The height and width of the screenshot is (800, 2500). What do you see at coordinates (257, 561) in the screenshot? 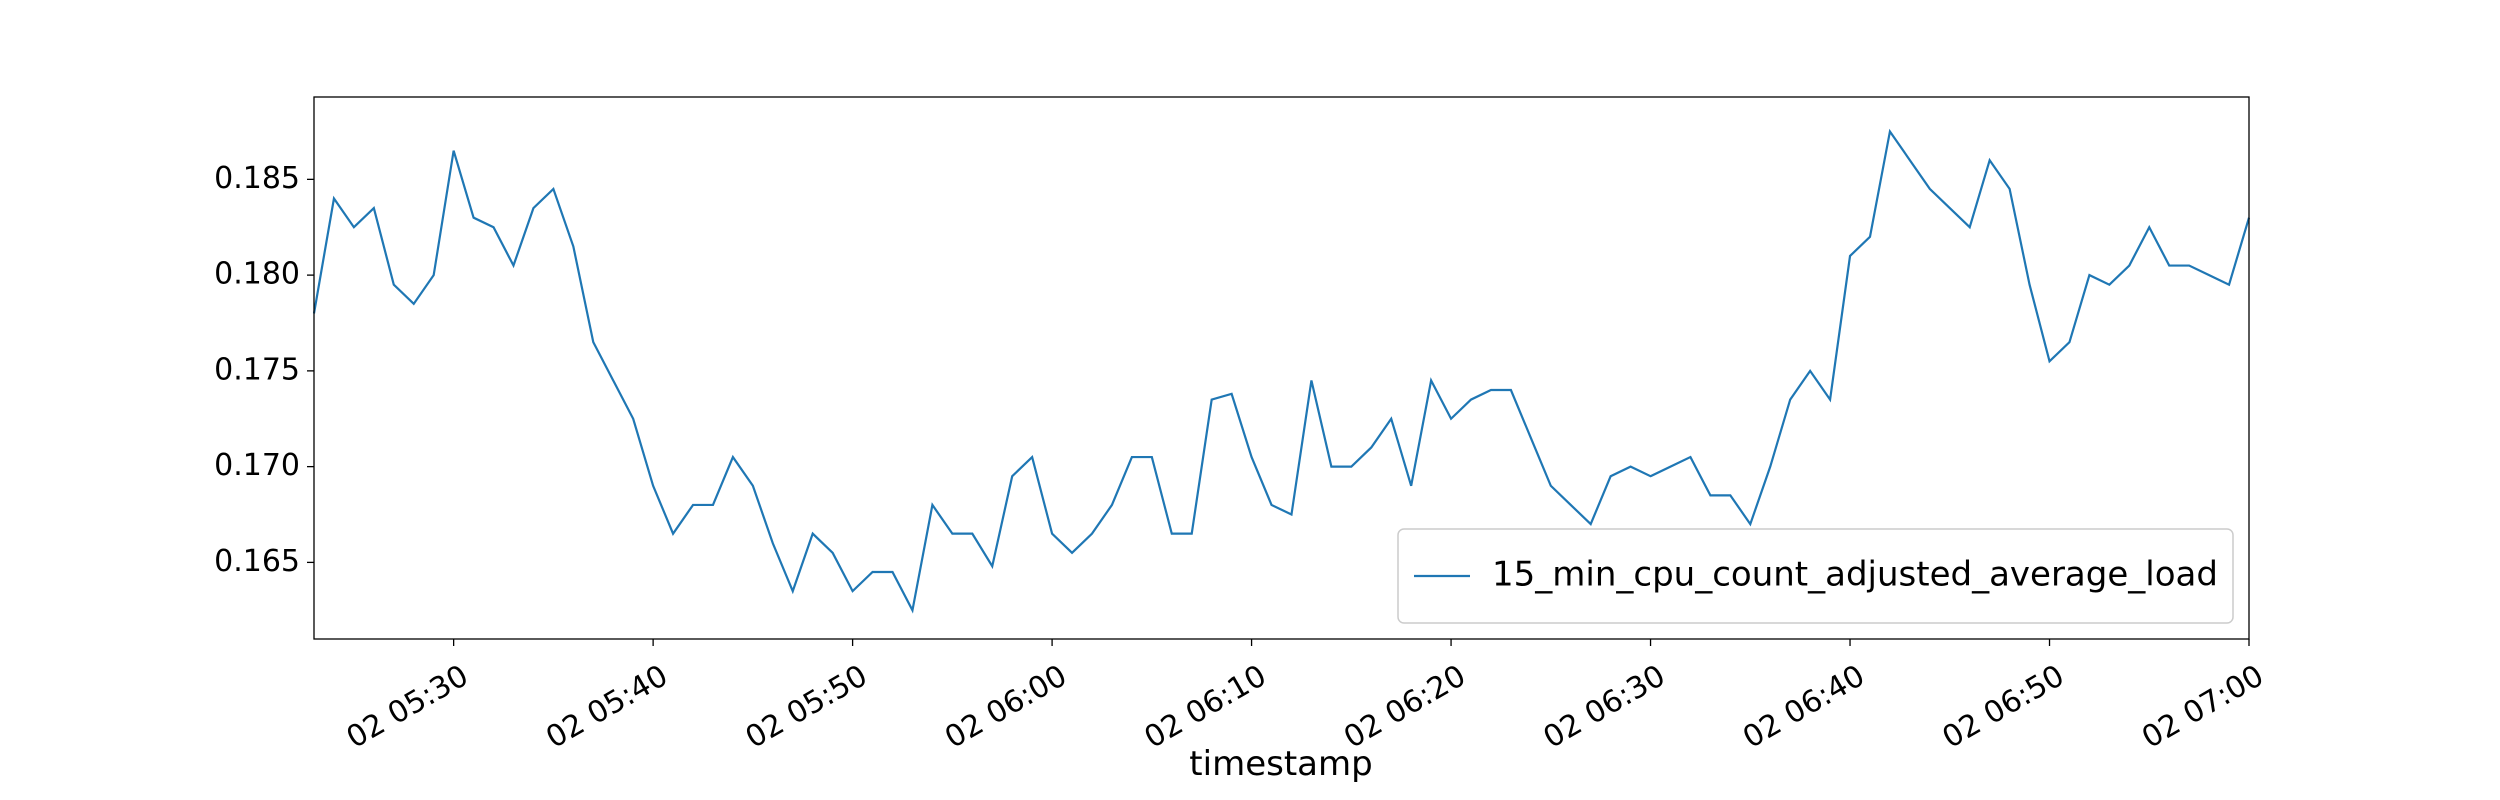
I see `y-tick-label: 0.165` at bounding box center [257, 561].